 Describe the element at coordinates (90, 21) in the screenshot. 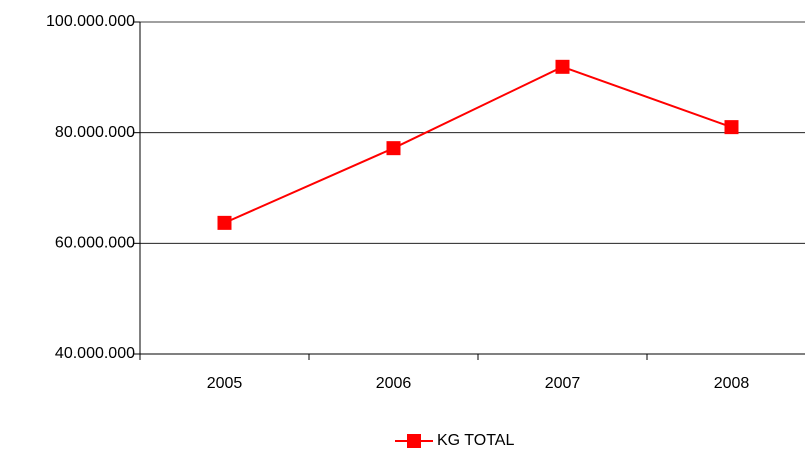

I see `y-tick-label: 100.000.000` at that location.